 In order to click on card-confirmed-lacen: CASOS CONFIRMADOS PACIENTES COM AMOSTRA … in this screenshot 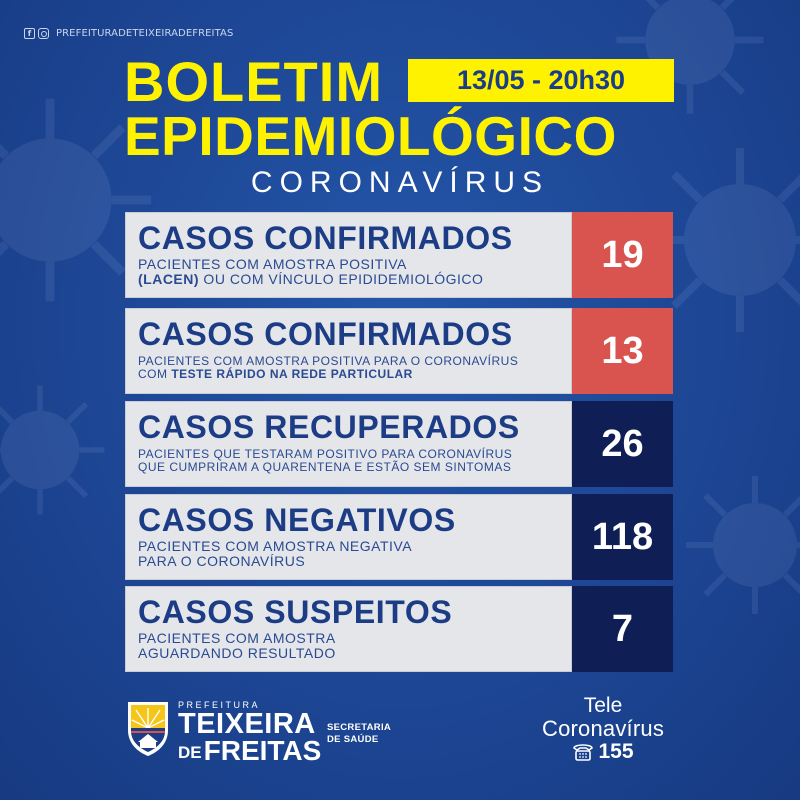, I will do `click(399, 255)`.